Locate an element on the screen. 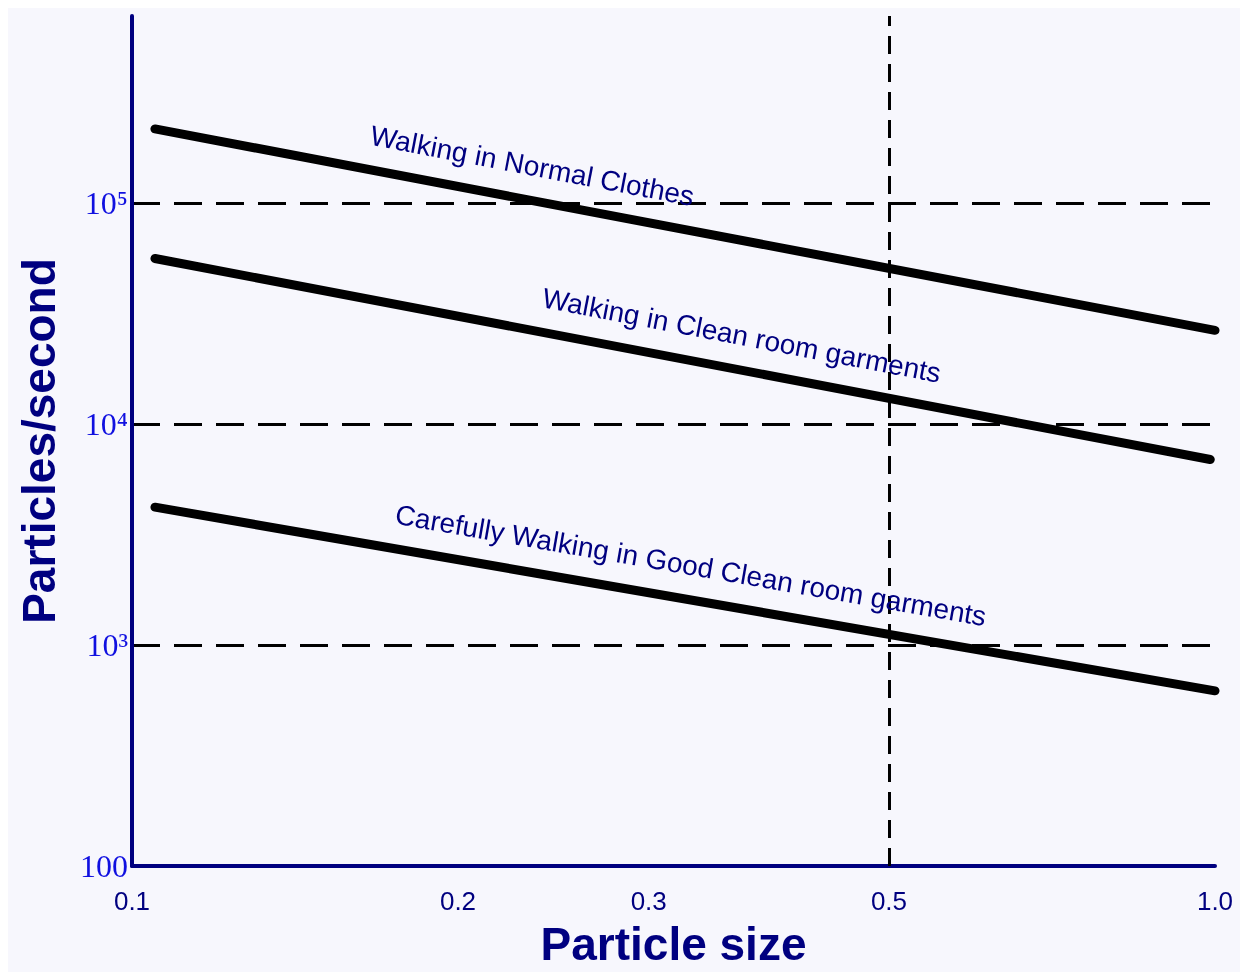 The width and height of the screenshot is (1248, 980). x-tick-label: 1.0 is located at coordinates (1215, 901).